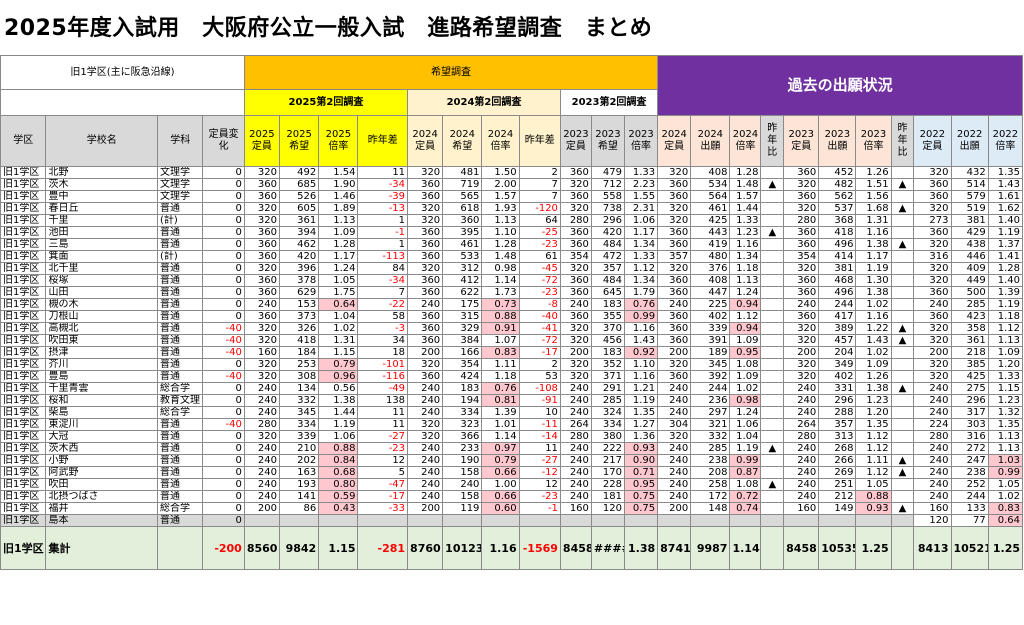  What do you see at coordinates (338, 292) in the screenshot?
I see `table-cell: 1.75` at bounding box center [338, 292].